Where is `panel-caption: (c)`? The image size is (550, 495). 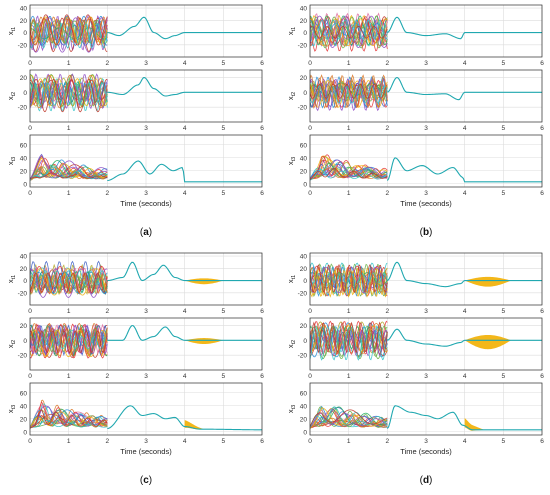
panel-caption: (c) is located at coordinates (146, 480).